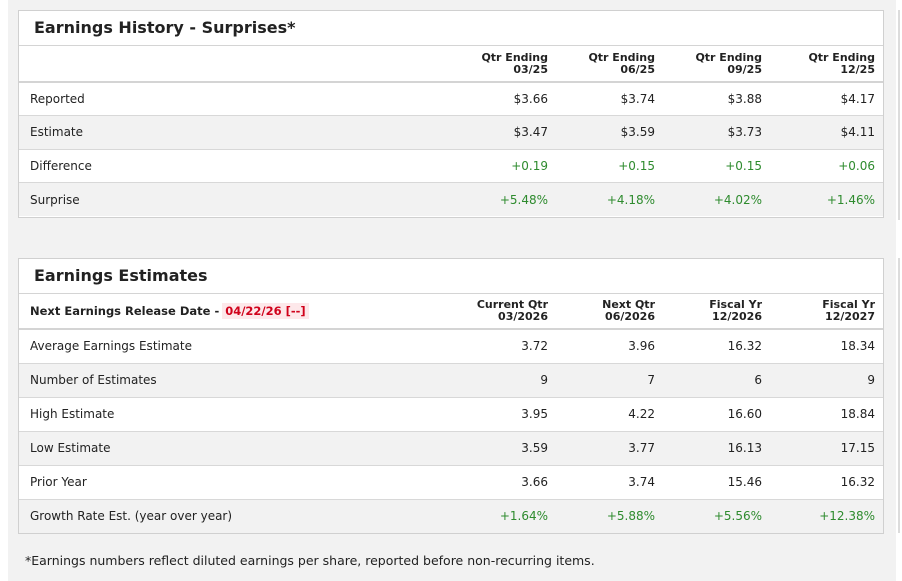  What do you see at coordinates (857, 132) in the screenshot?
I see `table-cell: $4.11` at bounding box center [857, 132].